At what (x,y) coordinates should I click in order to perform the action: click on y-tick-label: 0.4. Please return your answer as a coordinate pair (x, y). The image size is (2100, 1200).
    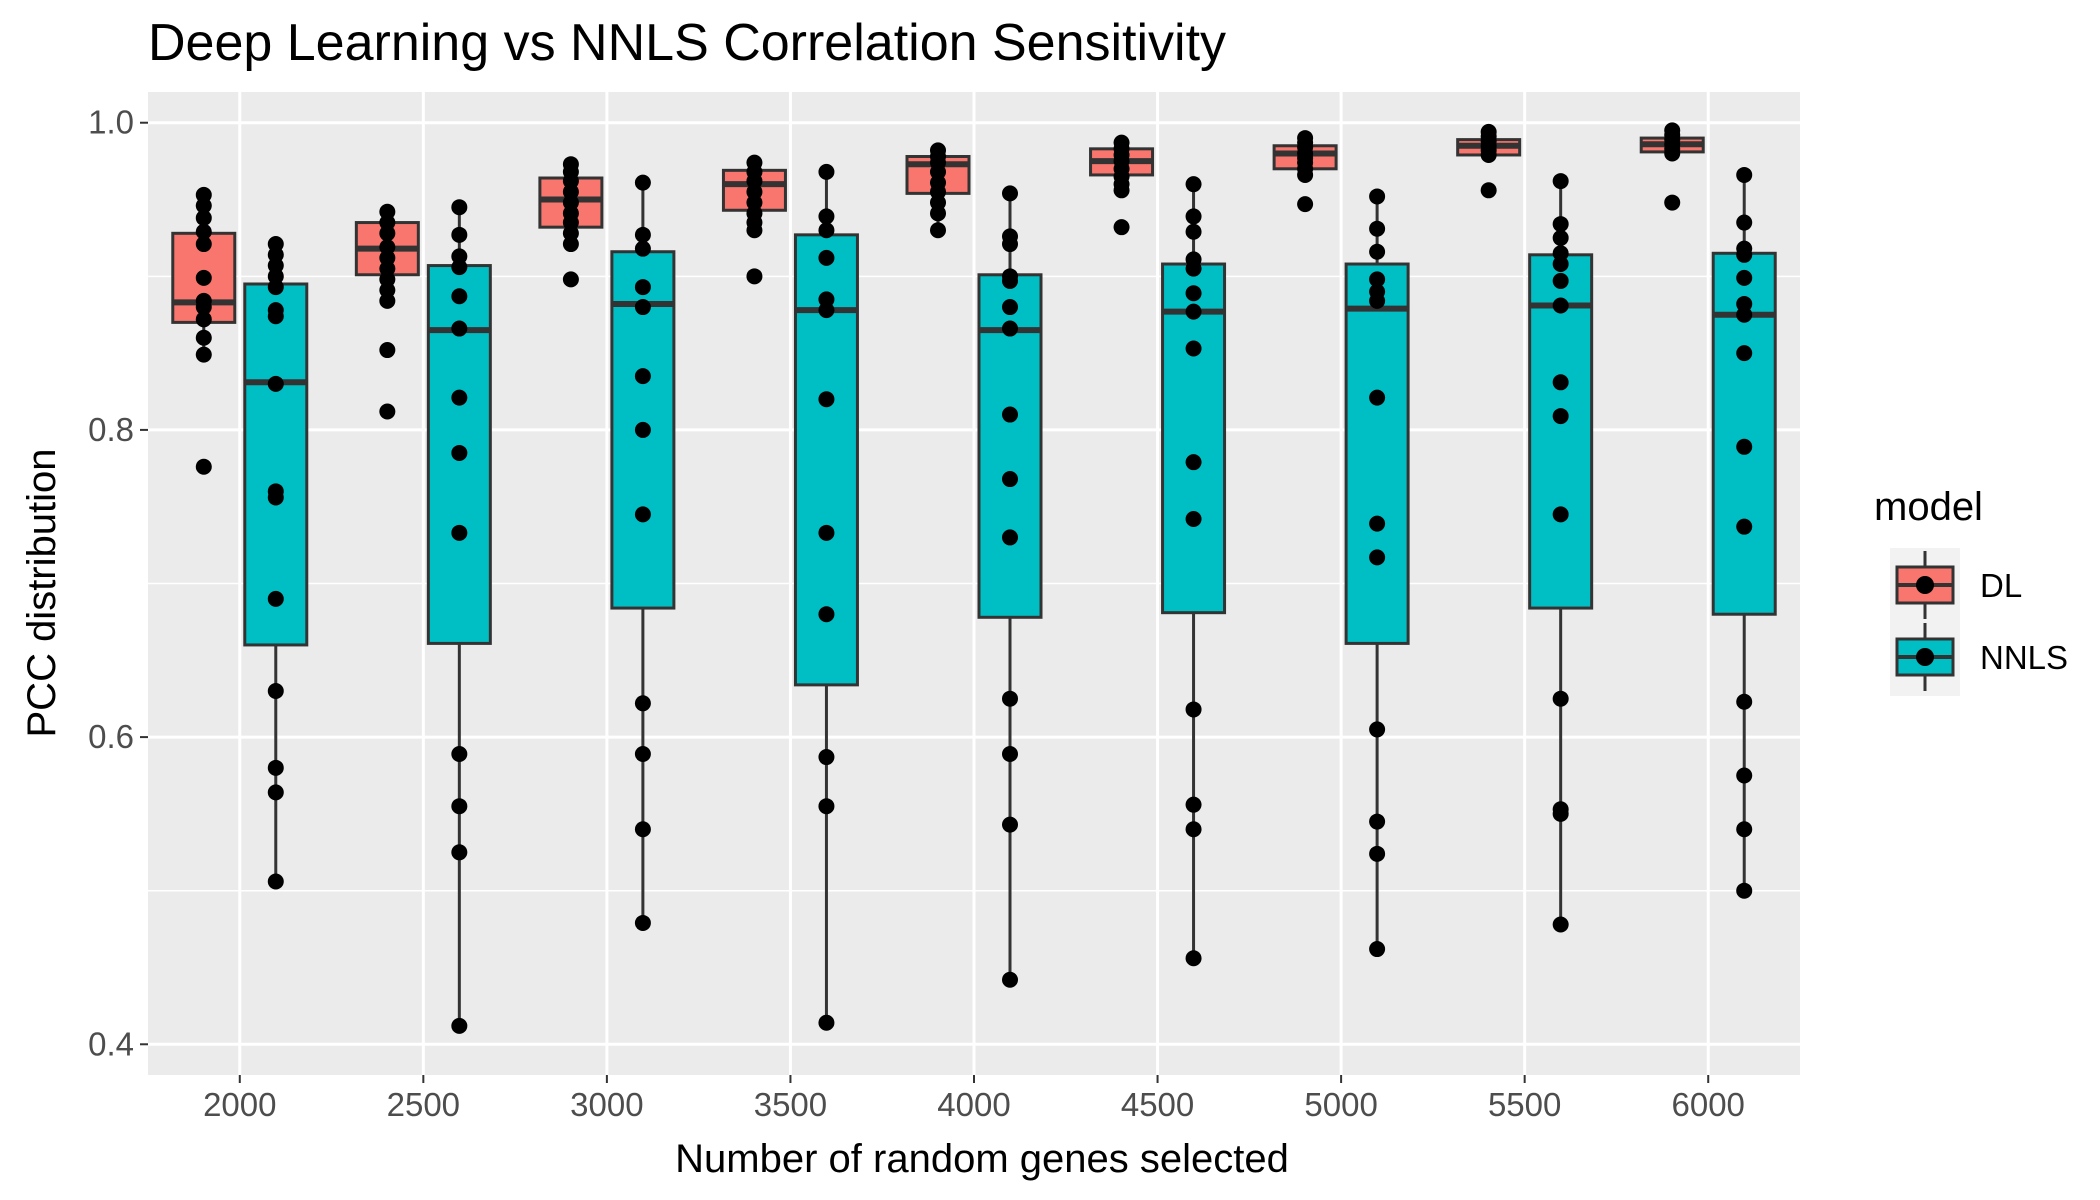
    Looking at the image, I should click on (111, 1043).